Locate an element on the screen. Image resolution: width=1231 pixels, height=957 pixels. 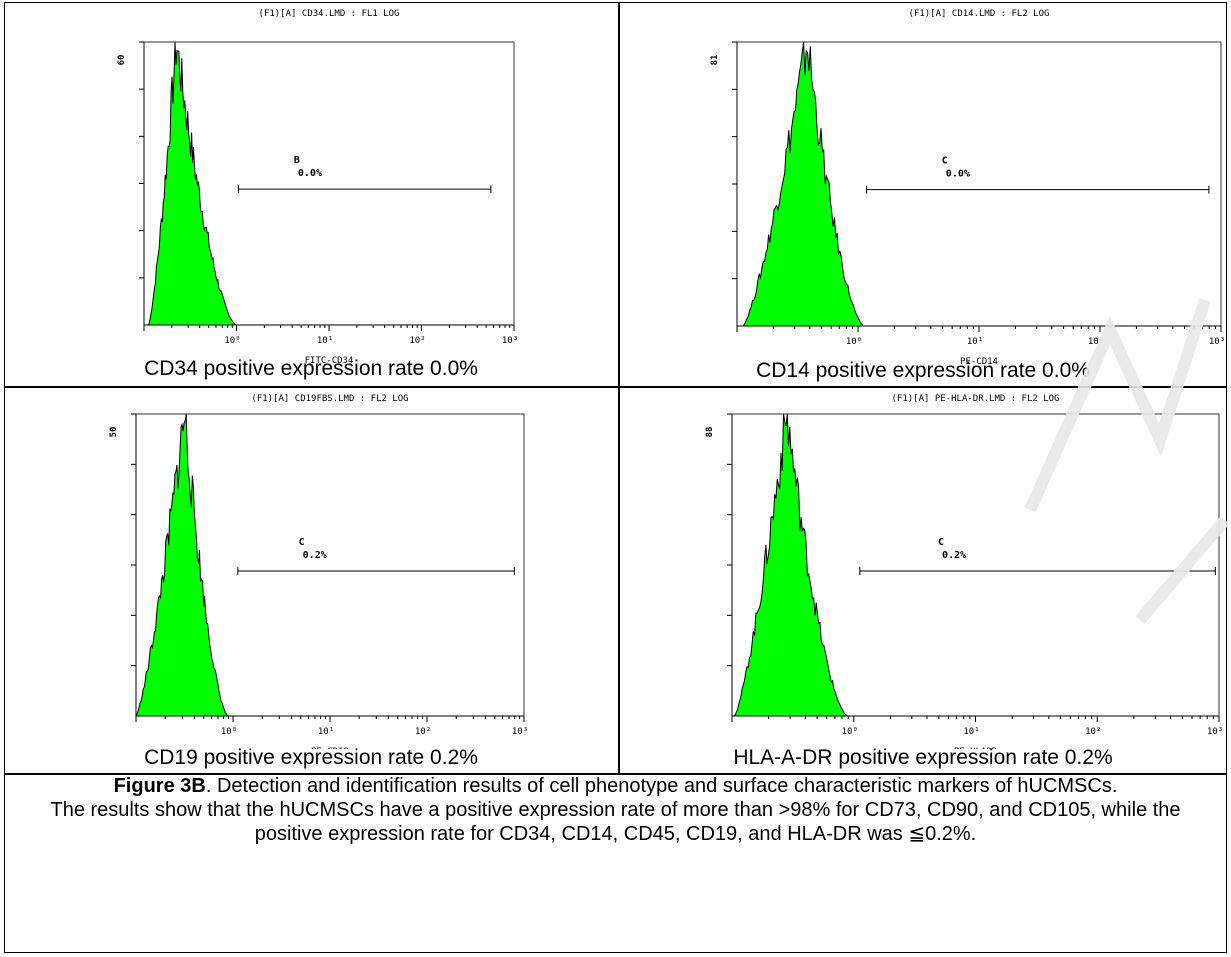
plot-title: (F1)[A] CD34.LMD : FL1 LOG is located at coordinates (329, 14).